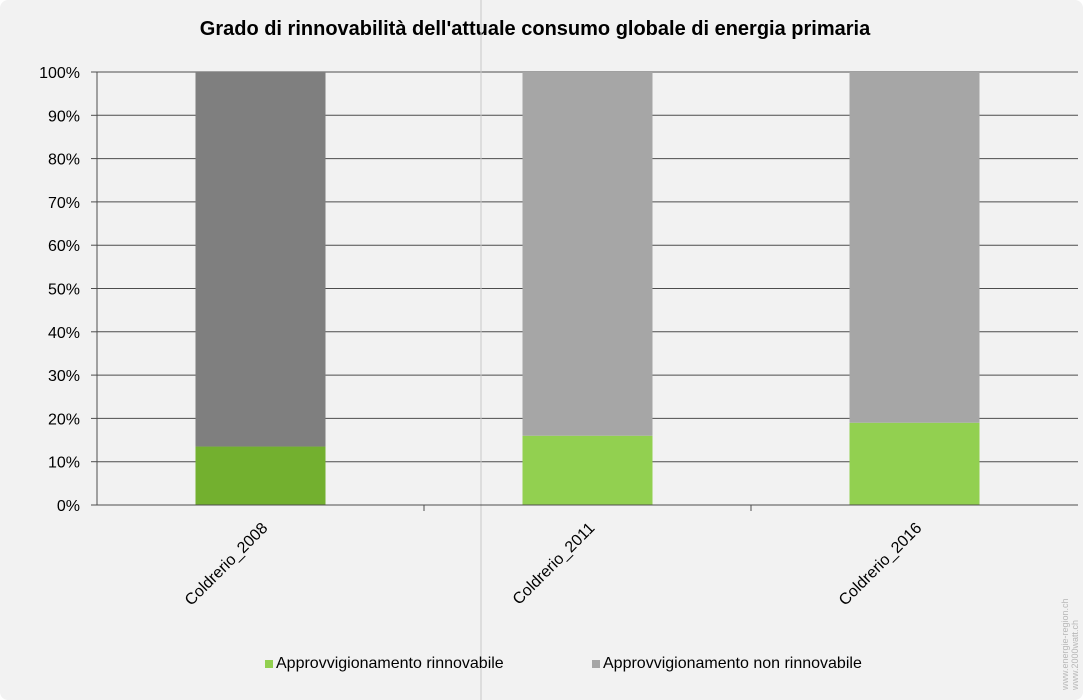 The width and height of the screenshot is (1083, 700). What do you see at coordinates (1065, 644) in the screenshot?
I see `watermark-line-1: www.energie-region.ch` at bounding box center [1065, 644].